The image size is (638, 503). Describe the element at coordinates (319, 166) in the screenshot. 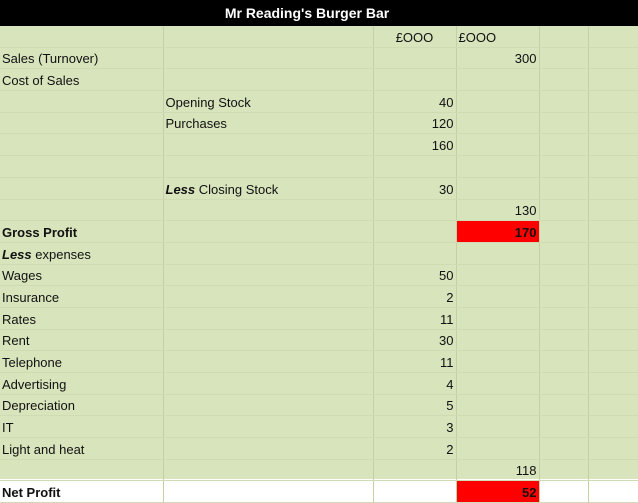

I see `table-row-blank` at that location.